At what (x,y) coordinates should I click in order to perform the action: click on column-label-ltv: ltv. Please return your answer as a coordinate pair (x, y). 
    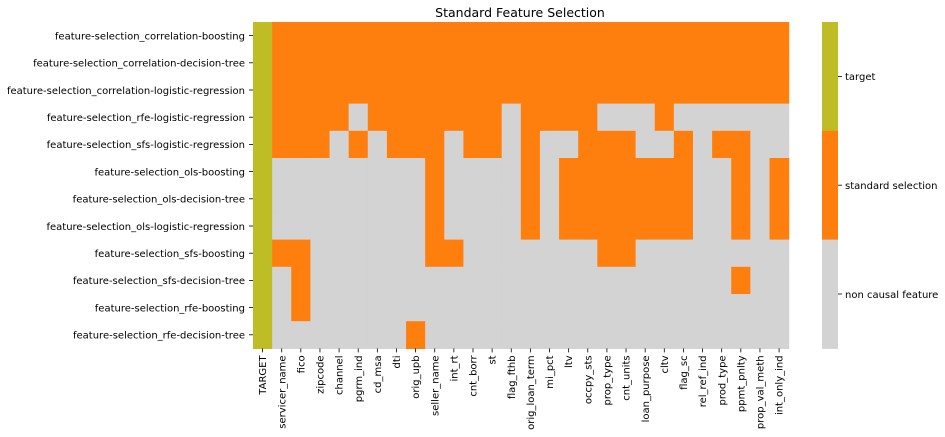
    Looking at the image, I should click on (569, 361).